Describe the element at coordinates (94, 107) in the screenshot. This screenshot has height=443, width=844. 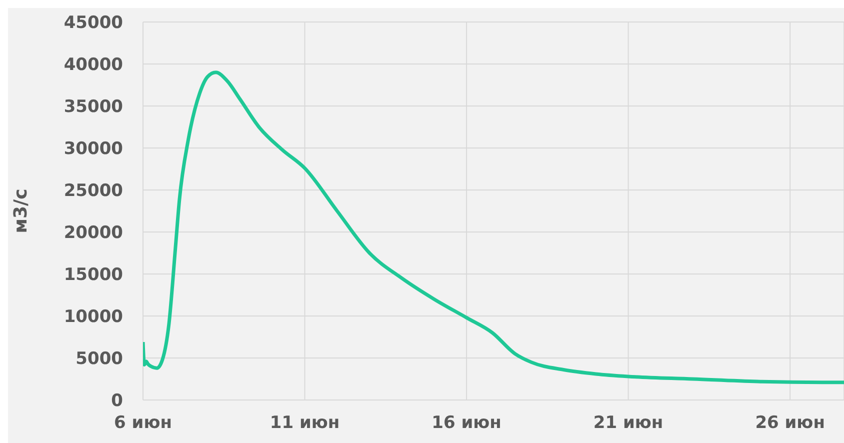
I see `y-tick-label: 35000` at that location.